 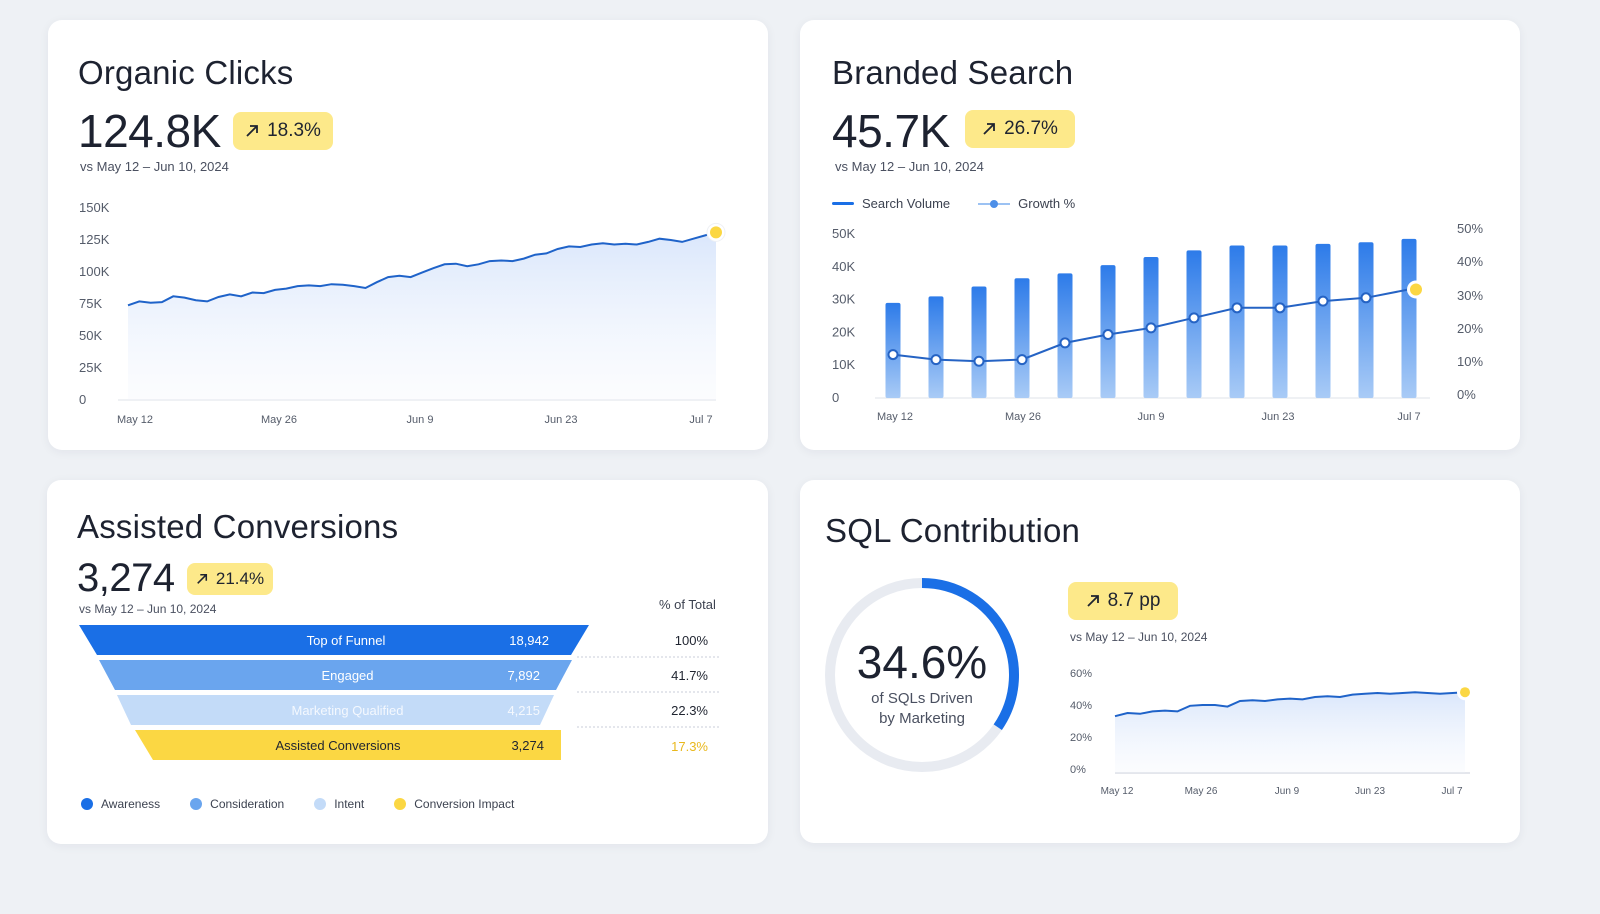 I want to click on funnel-stage-value: 7,892, so click(x=523, y=675).